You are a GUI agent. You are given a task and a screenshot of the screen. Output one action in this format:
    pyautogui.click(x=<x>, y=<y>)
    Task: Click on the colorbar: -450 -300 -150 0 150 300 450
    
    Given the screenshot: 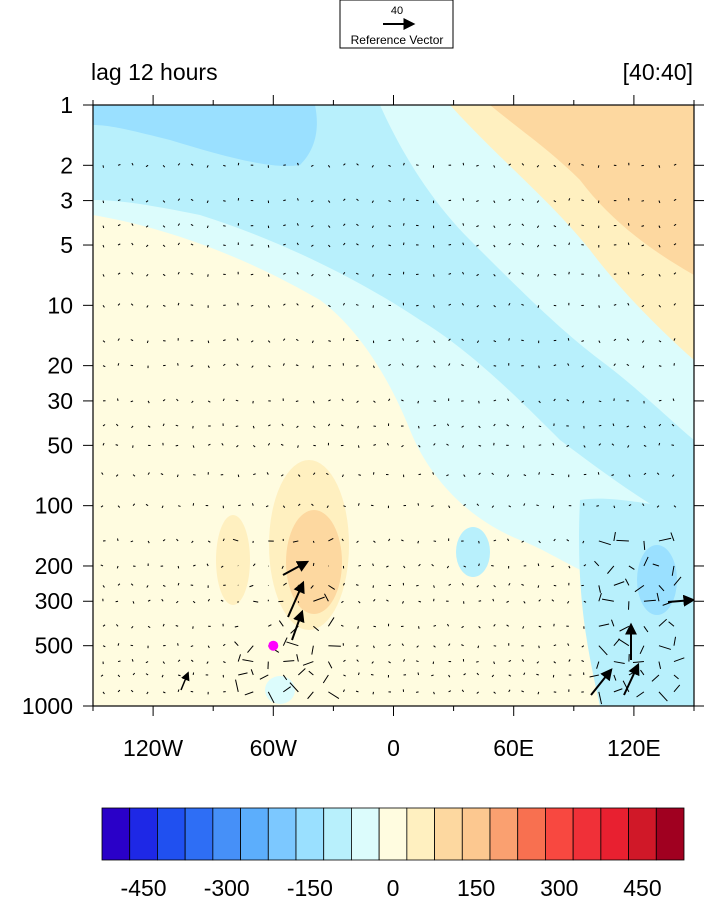 What is the action you would take?
    pyautogui.click(x=393, y=852)
    